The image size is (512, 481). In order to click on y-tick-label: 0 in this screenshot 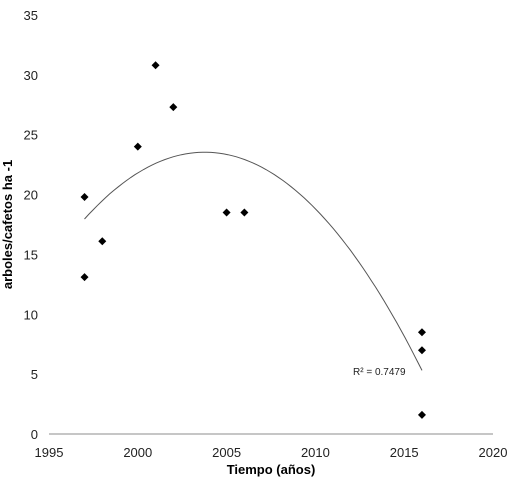, I will do `click(34, 434)`.